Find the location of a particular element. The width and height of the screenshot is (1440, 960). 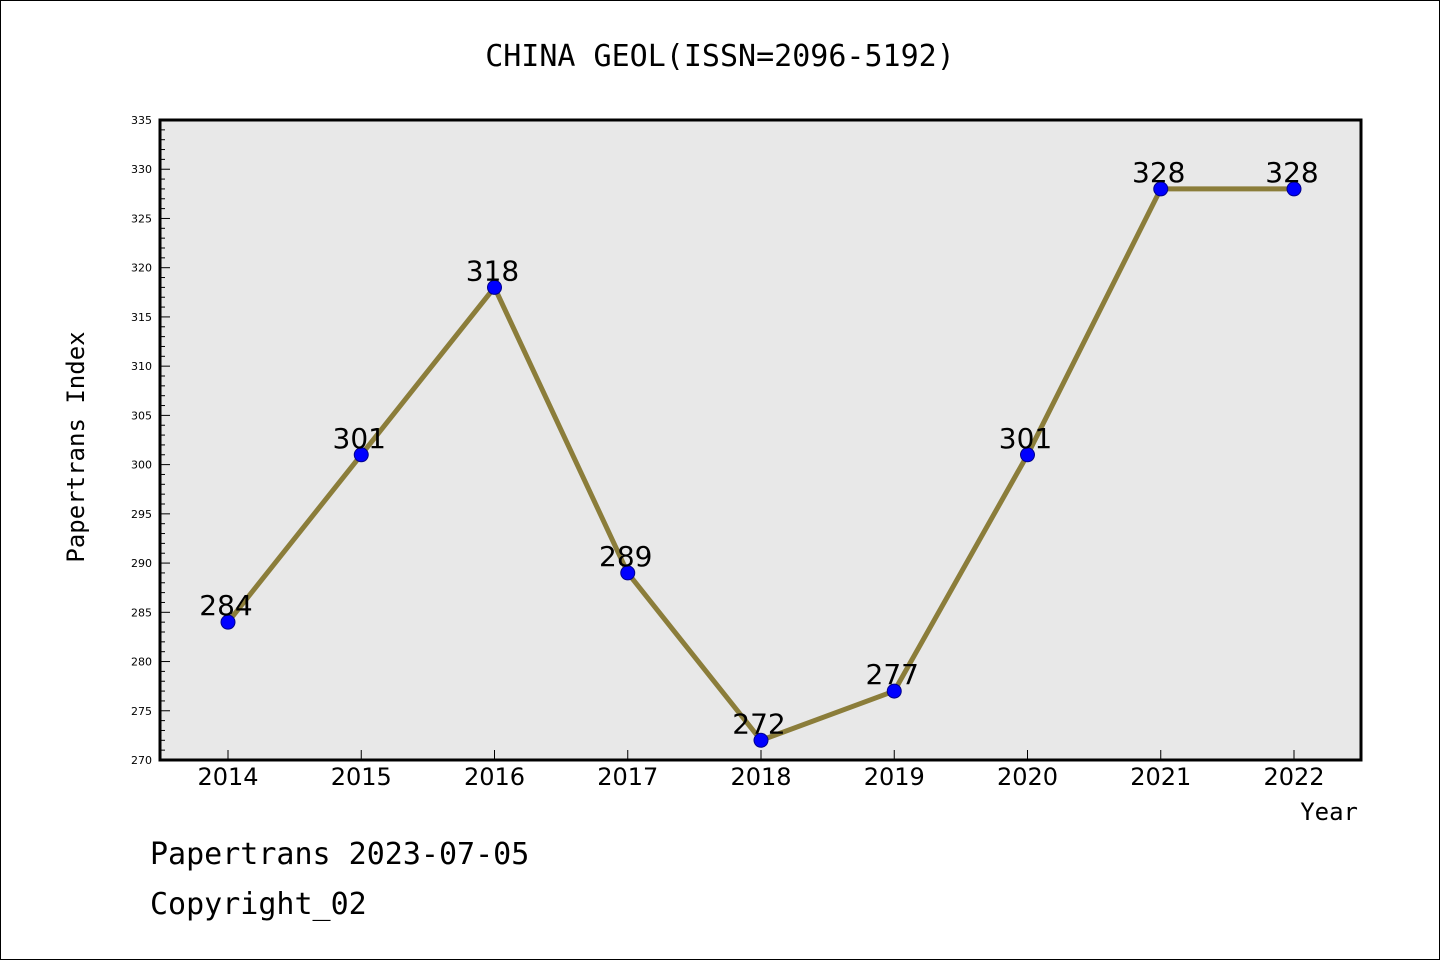

y-tick-label: 335 is located at coordinates (141, 120).